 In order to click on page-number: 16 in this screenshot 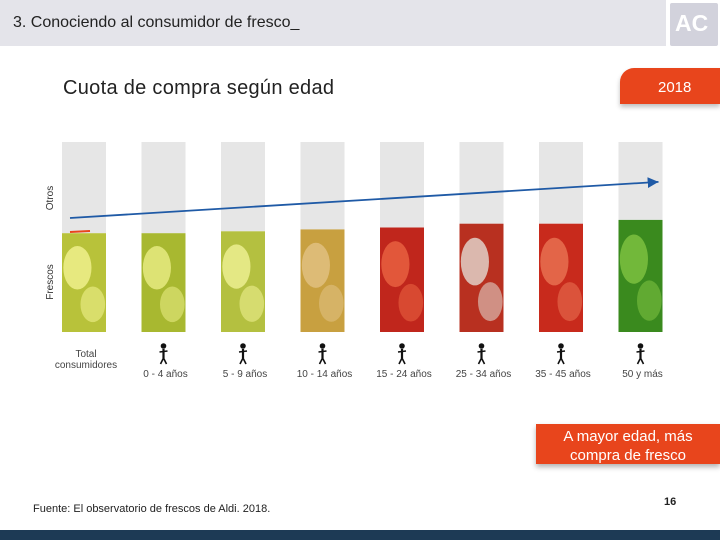, I will do `click(670, 502)`.